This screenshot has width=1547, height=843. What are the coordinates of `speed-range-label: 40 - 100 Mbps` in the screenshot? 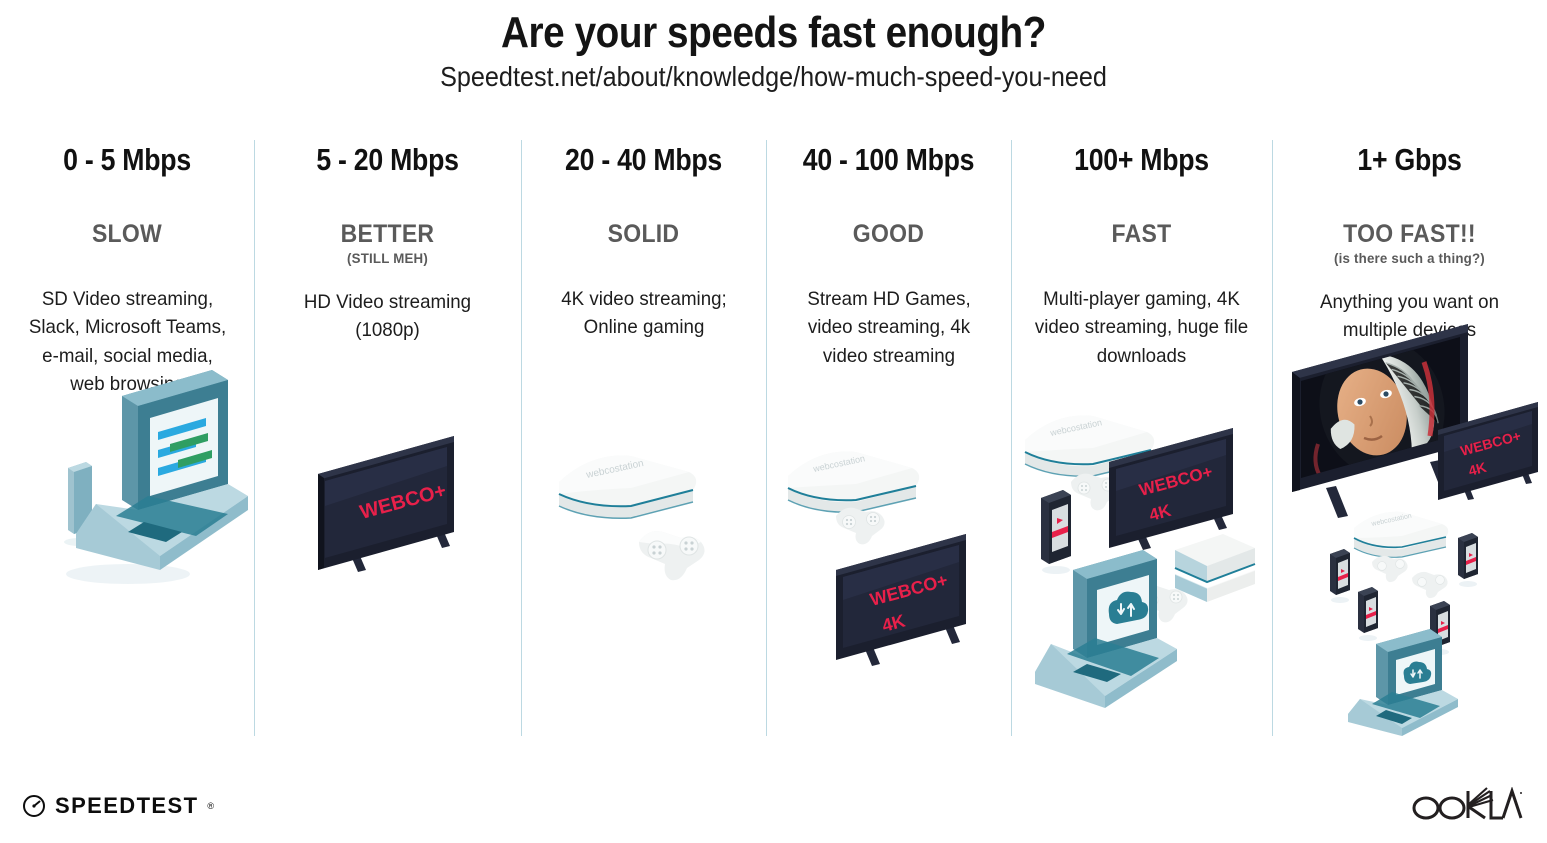 It's located at (888, 159).